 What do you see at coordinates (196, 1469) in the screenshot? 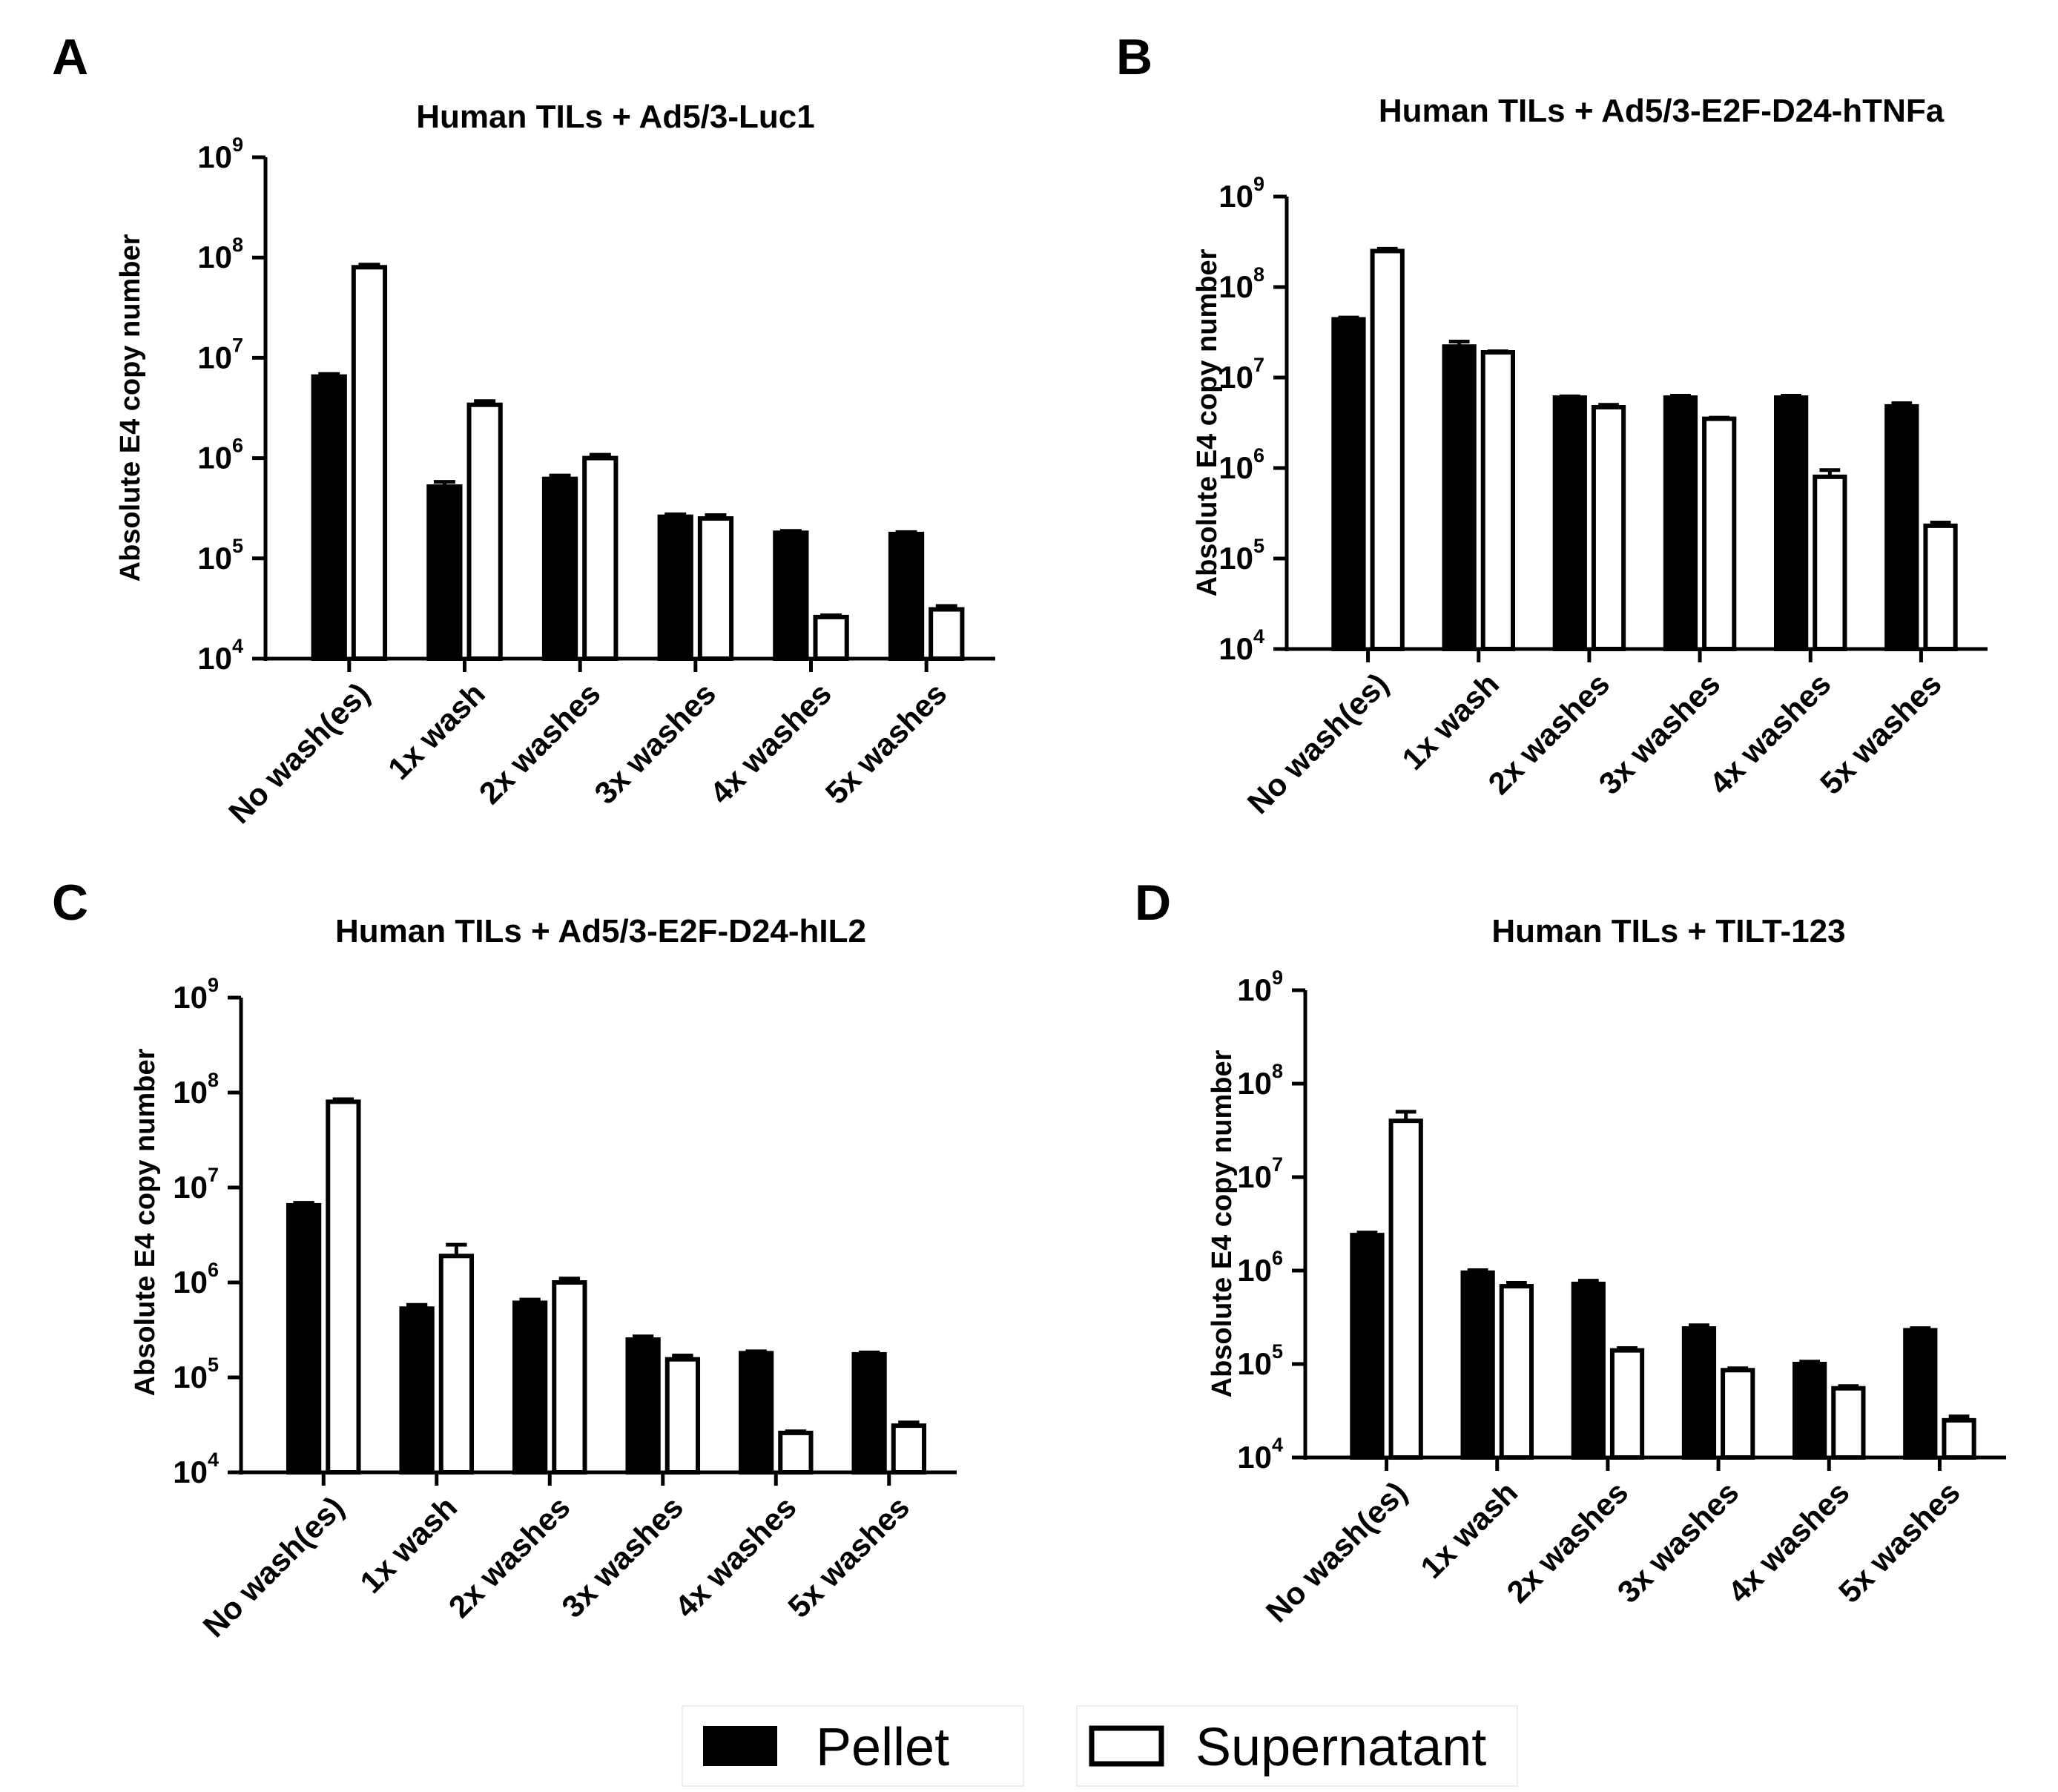
I see `panel-c-ytick-label-5: 10⁴` at bounding box center [196, 1469].